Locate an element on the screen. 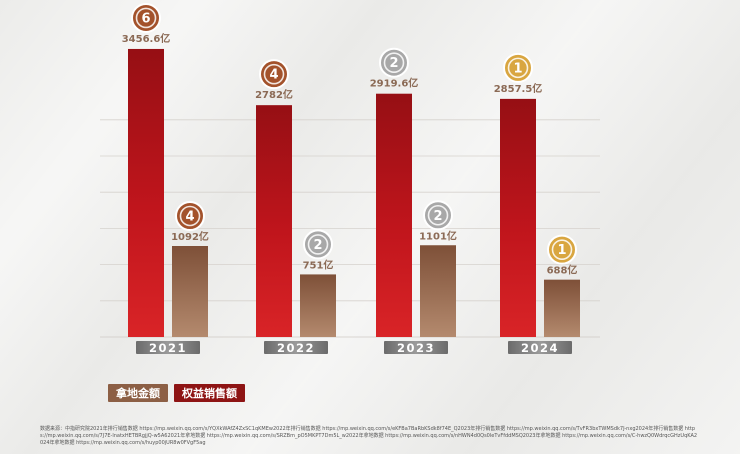  value-label-land-2022: 751亿 is located at coordinates (318, 264).